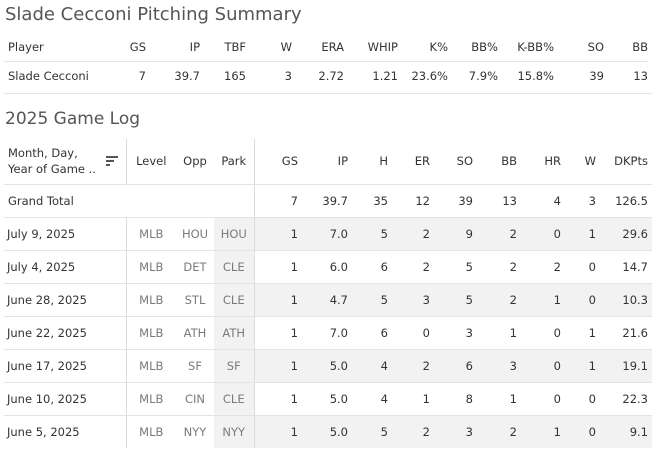 The height and width of the screenshot is (450, 656). Describe the element at coordinates (640, 76) in the screenshot. I see `summary-bb: 13` at that location.